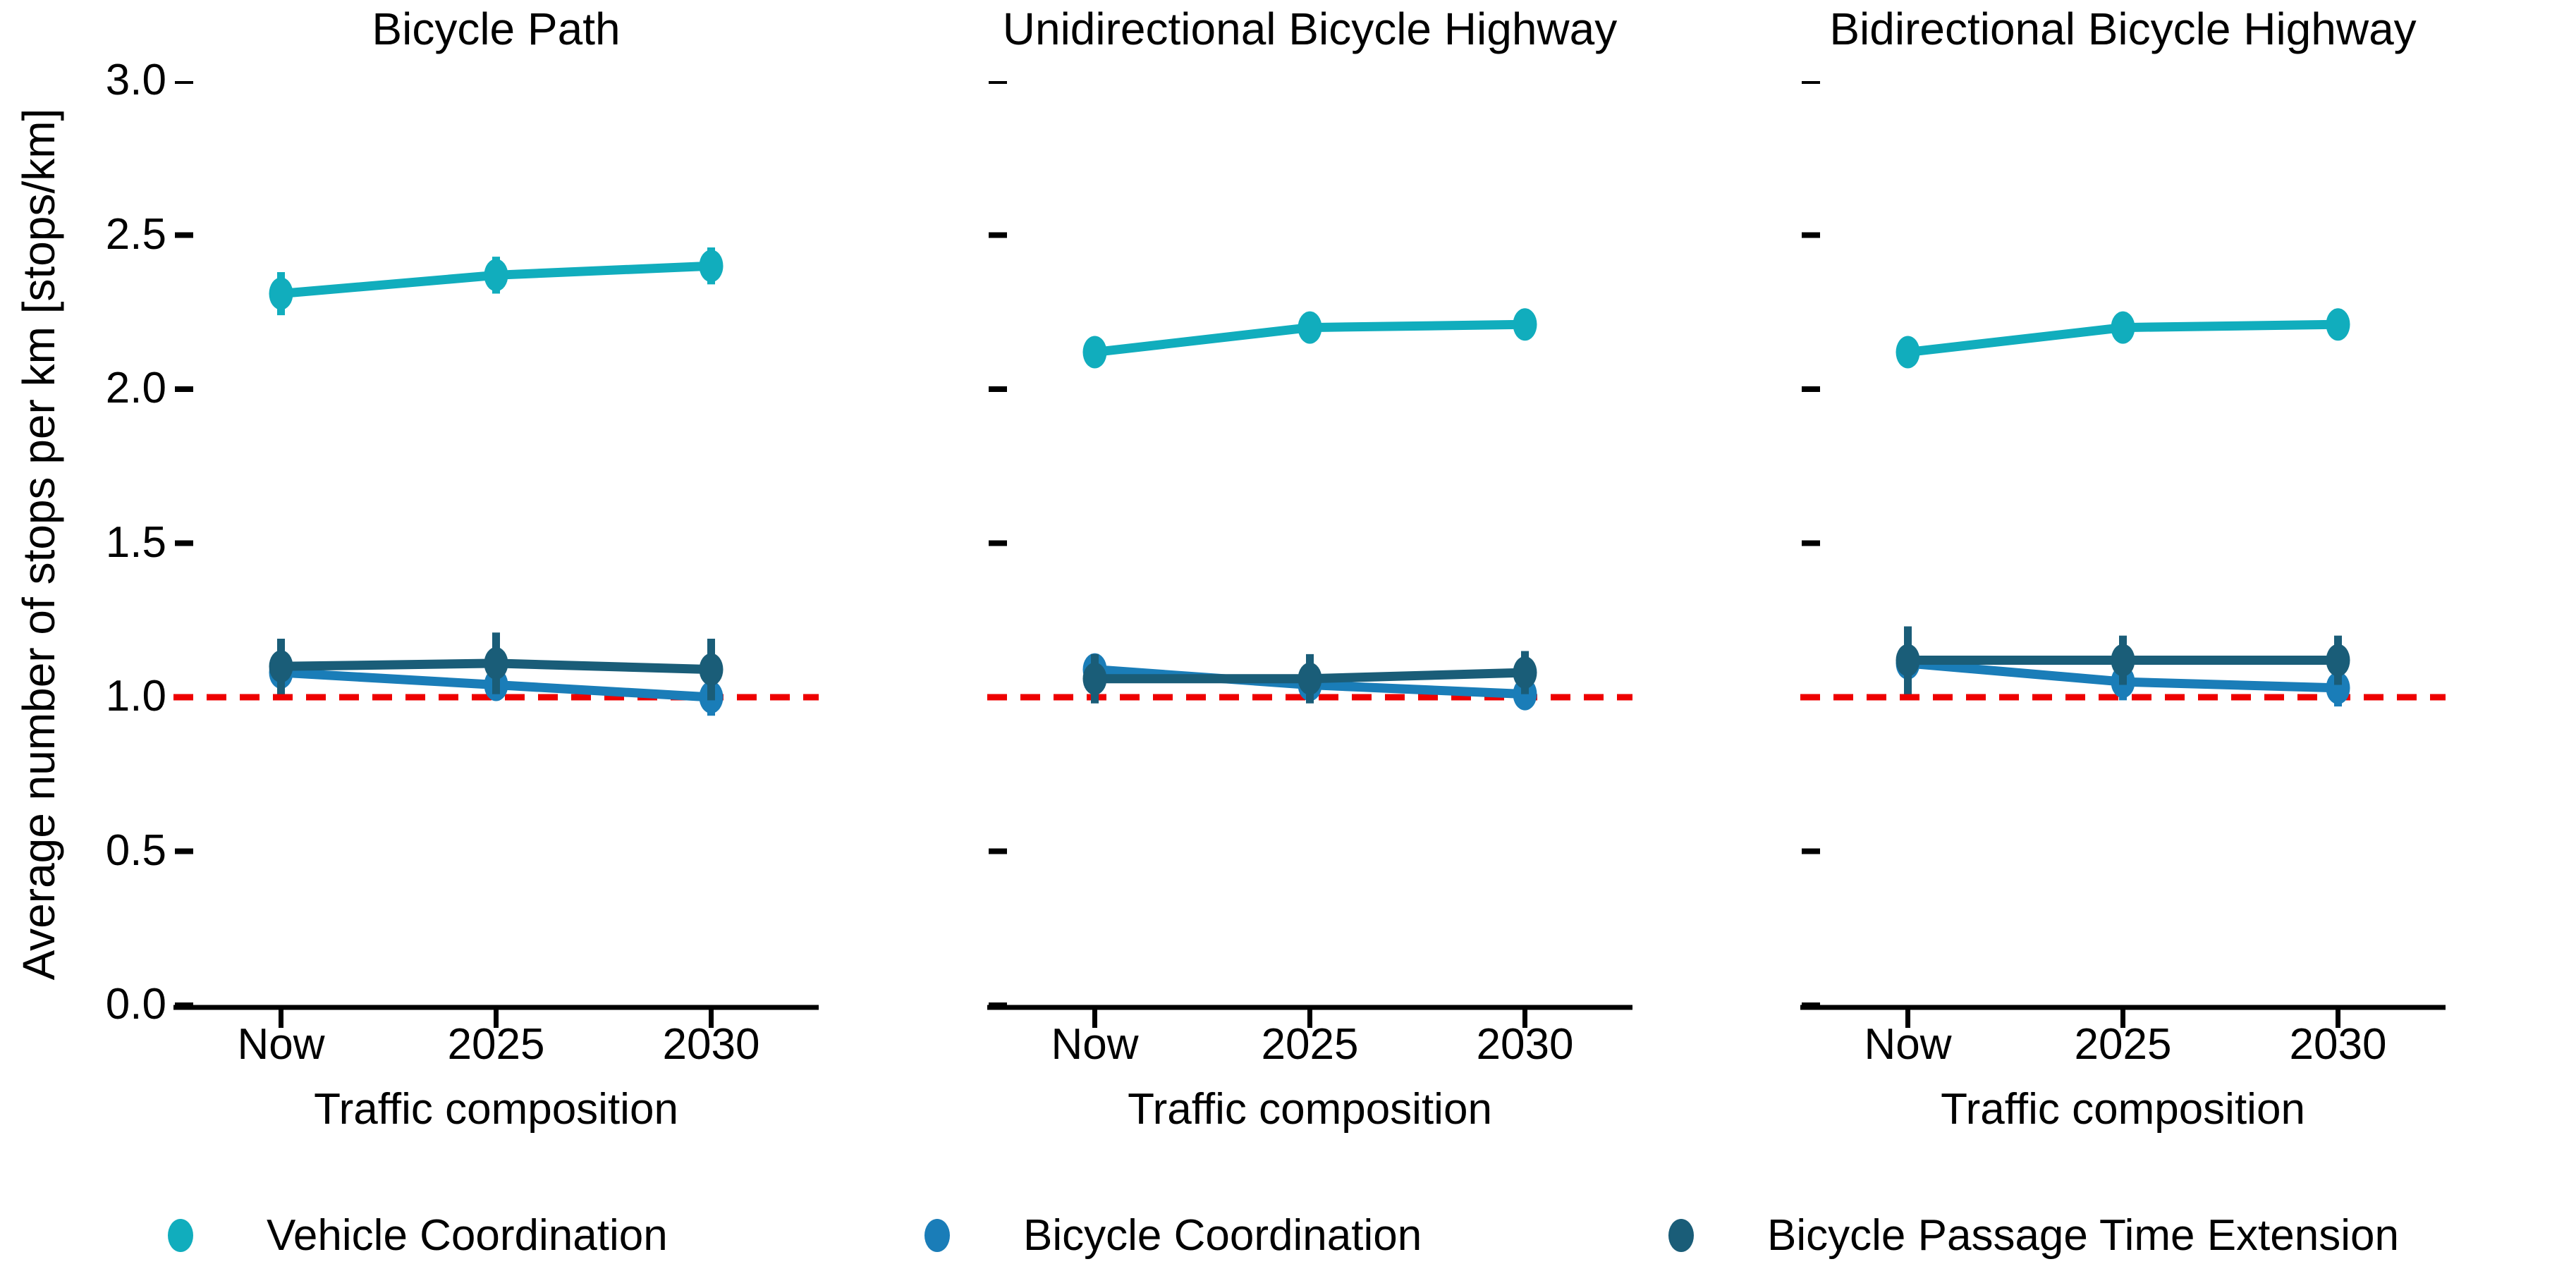 This screenshot has height=1276, width=2576. I want to click on legend-label: Bicycle Passage Time Extension, so click(2083, 1235).